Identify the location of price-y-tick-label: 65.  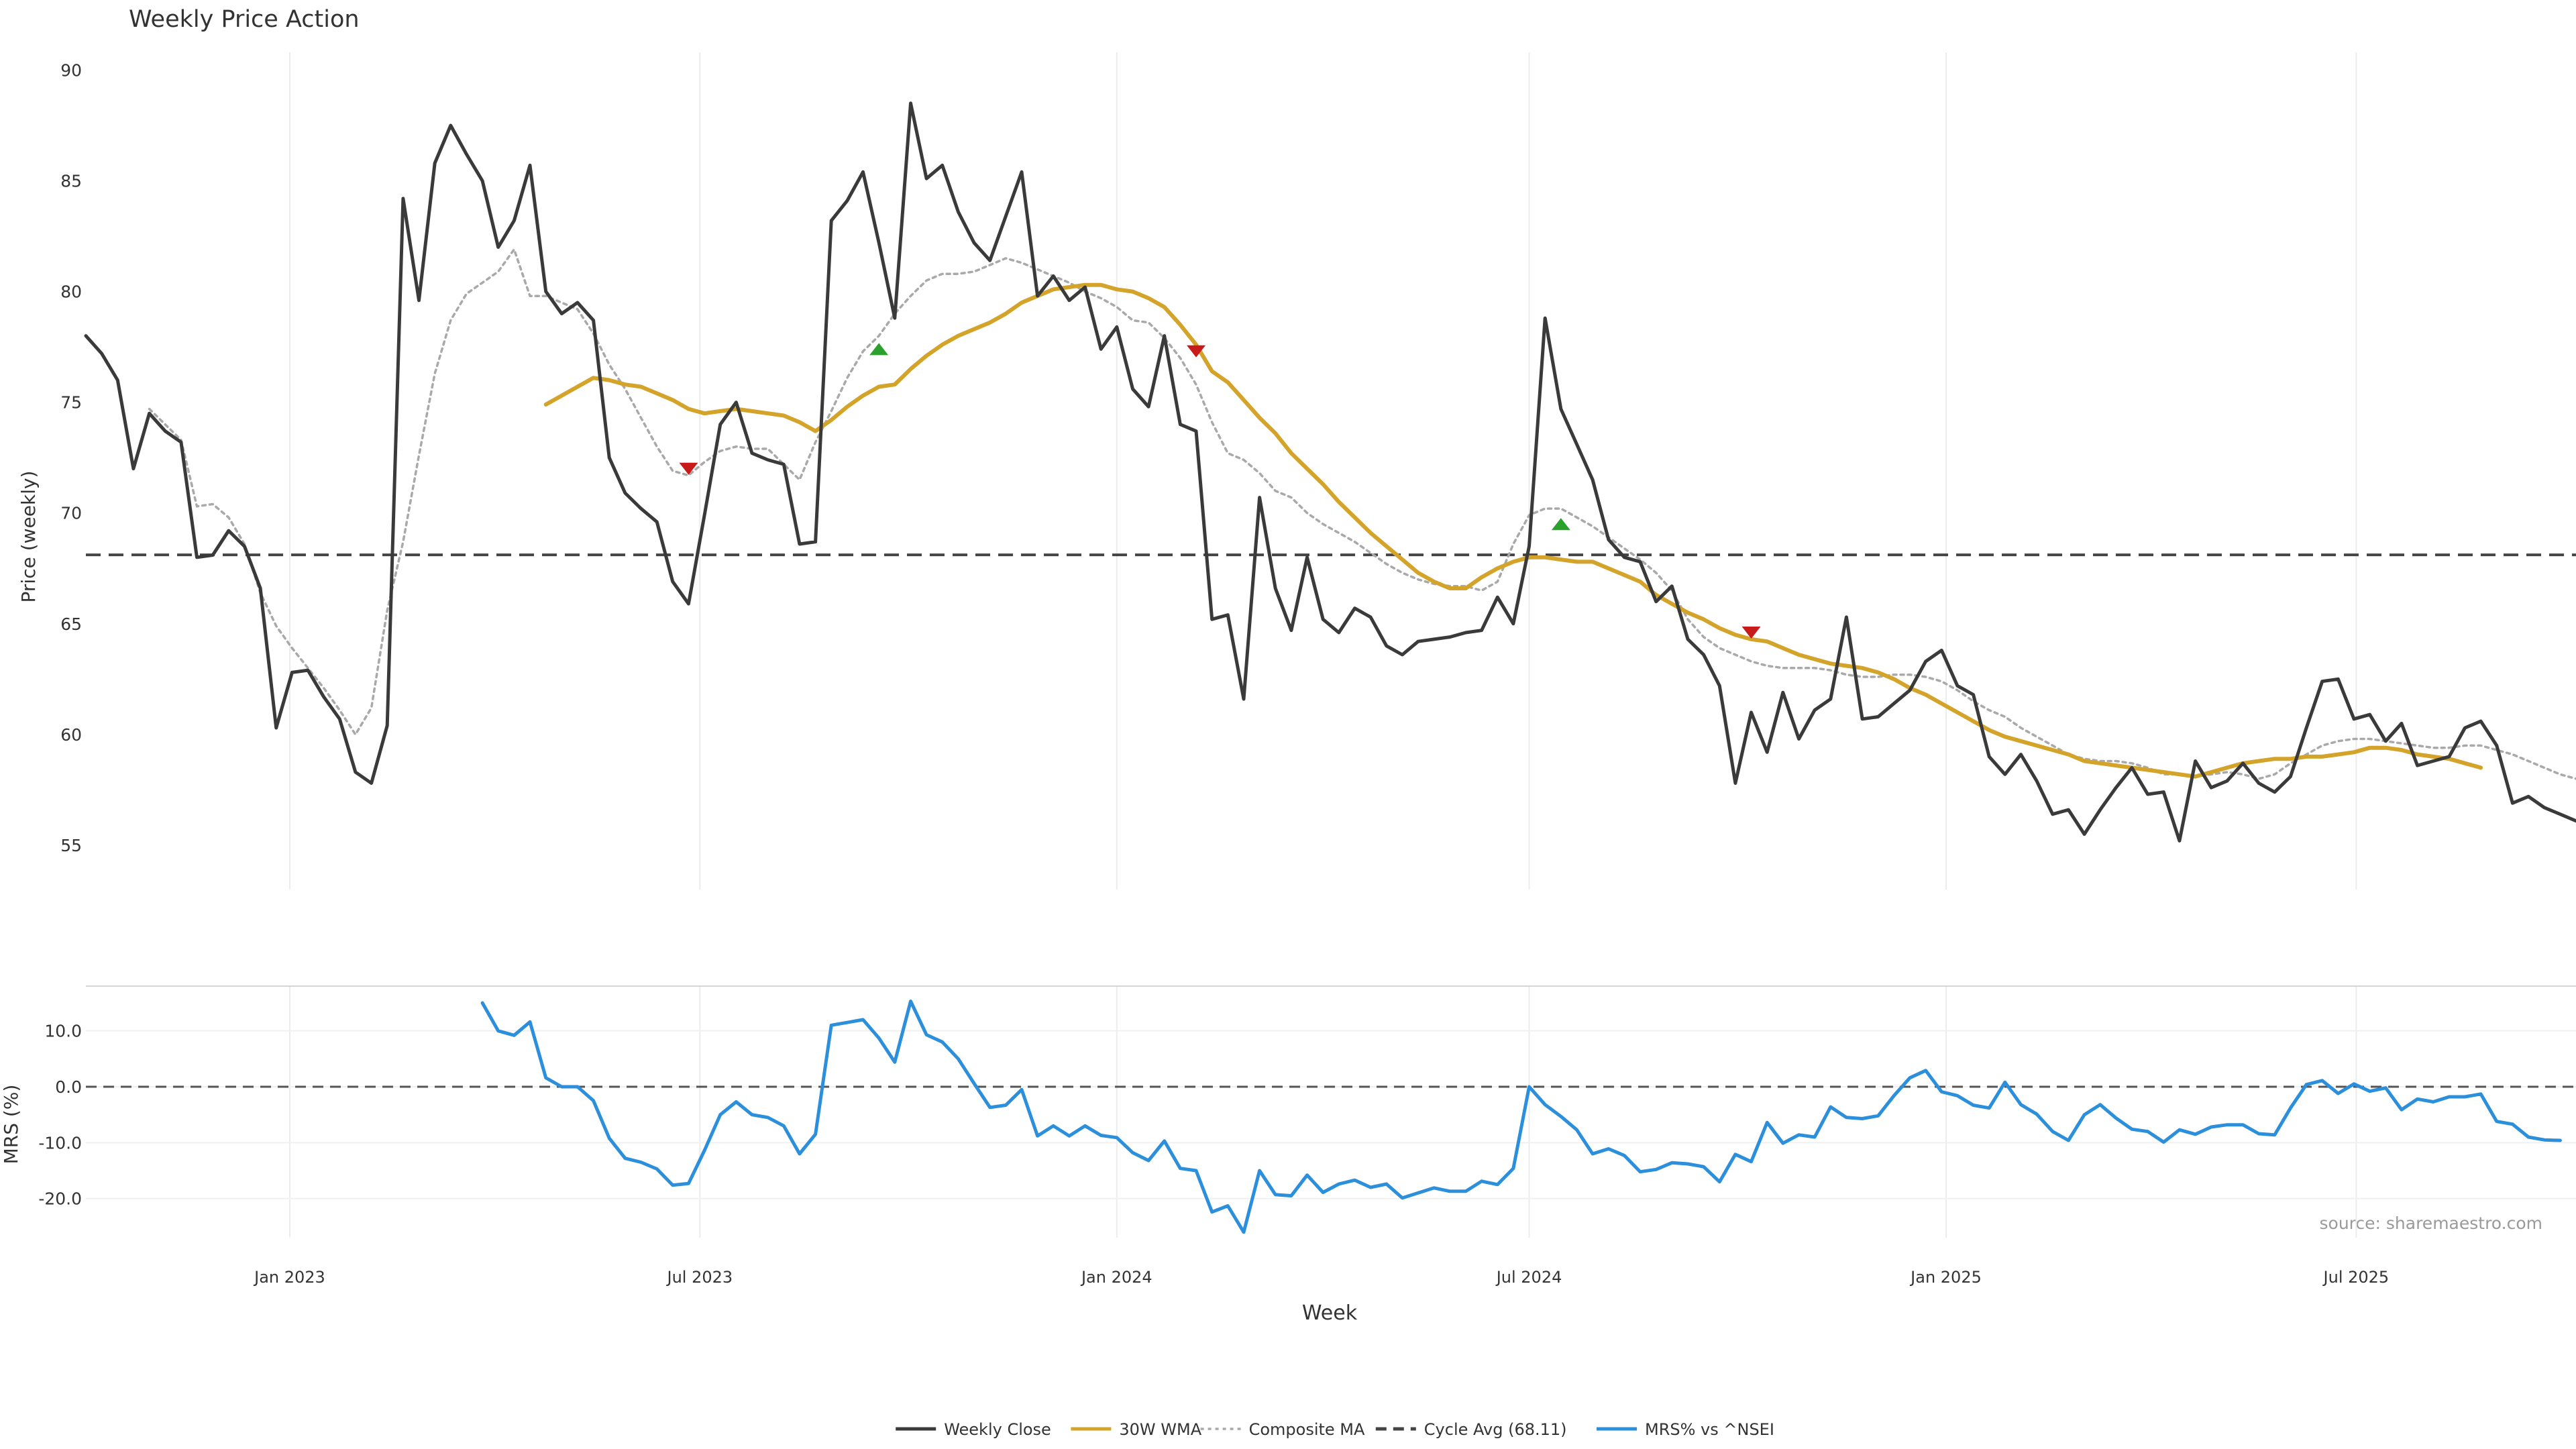
(71, 624).